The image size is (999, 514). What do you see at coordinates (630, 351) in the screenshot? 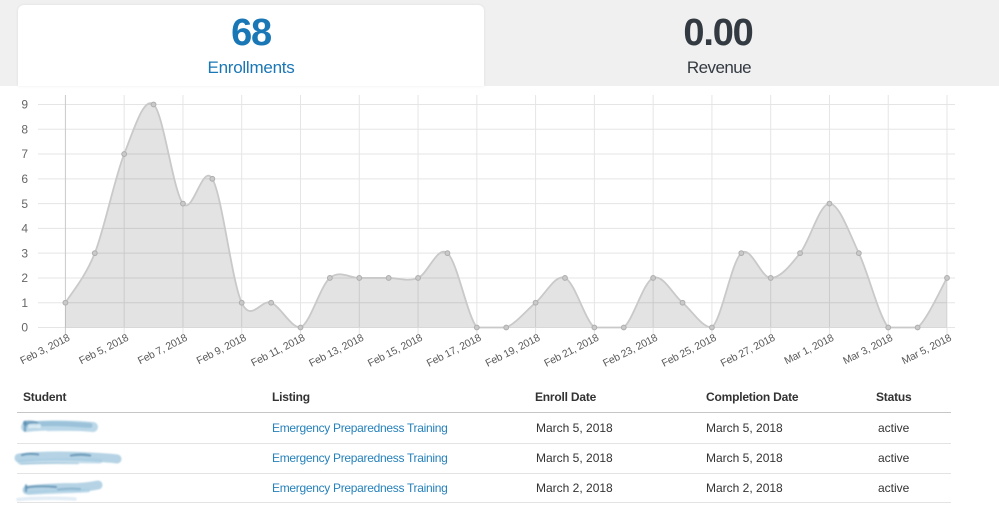
I see `svg-text: Feb 23, 2018` at bounding box center [630, 351].